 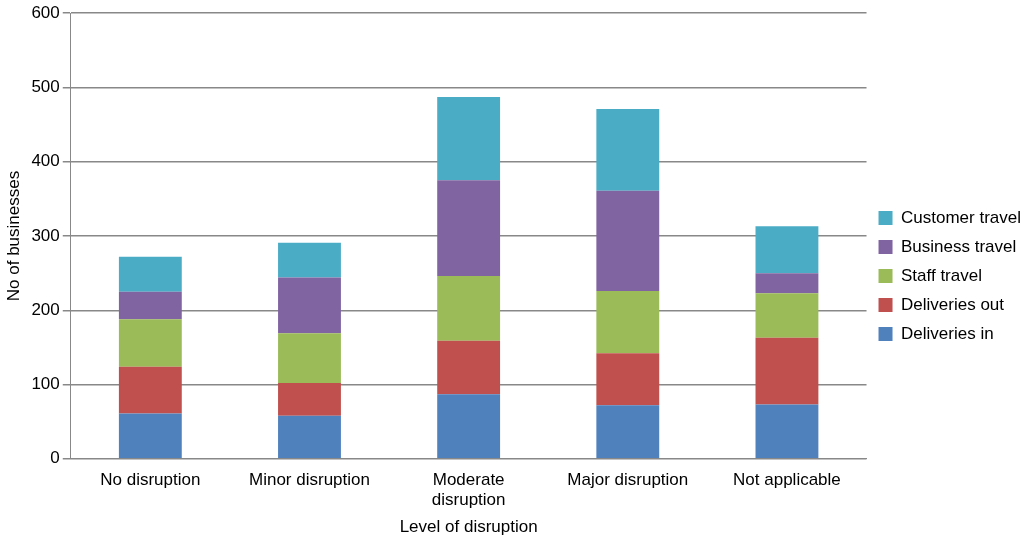 What do you see at coordinates (953, 304) in the screenshot?
I see `legend-label: Deliveries out` at bounding box center [953, 304].